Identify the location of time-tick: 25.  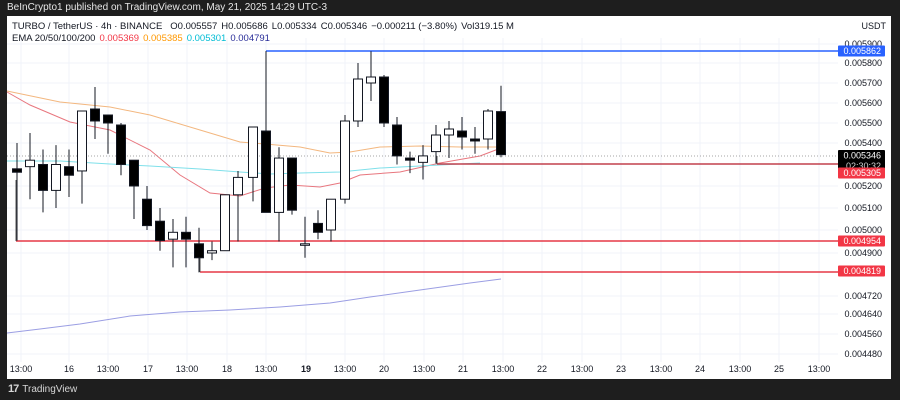
(779, 369).